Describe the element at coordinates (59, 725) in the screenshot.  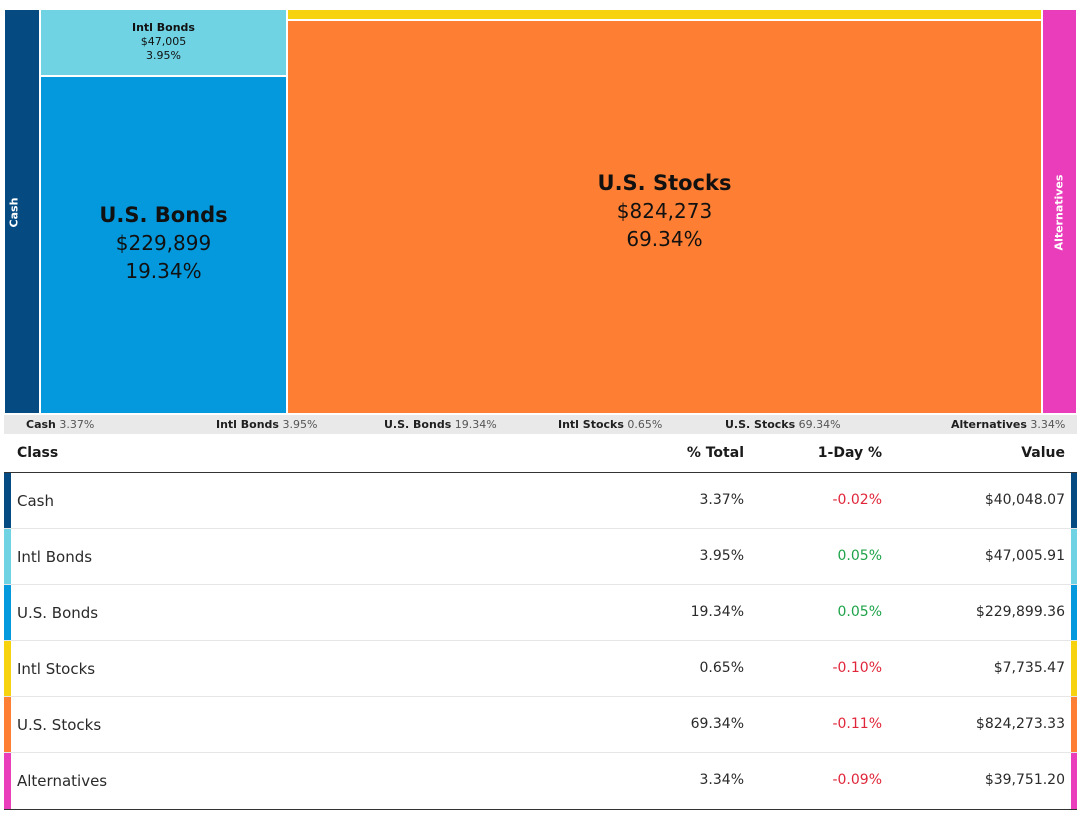
I see `cell-class: U.S. Stocks` at that location.